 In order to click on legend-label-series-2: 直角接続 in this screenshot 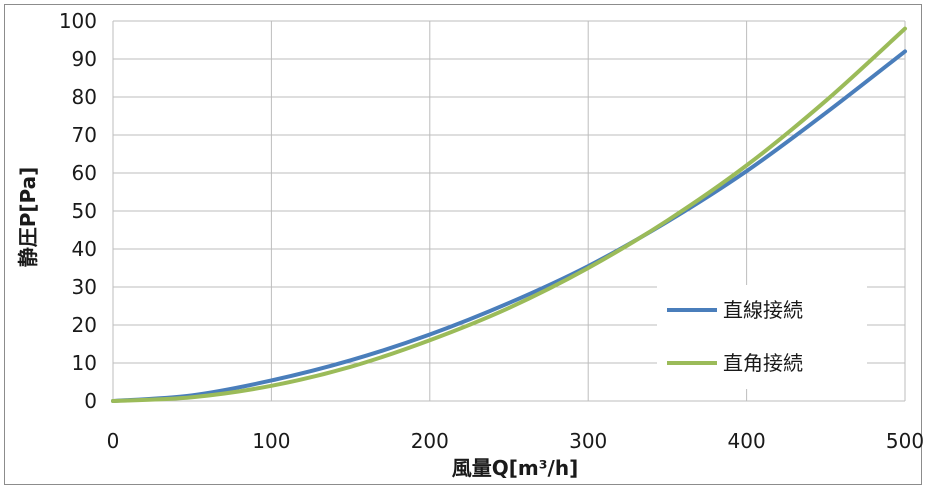, I will do `click(763, 363)`.